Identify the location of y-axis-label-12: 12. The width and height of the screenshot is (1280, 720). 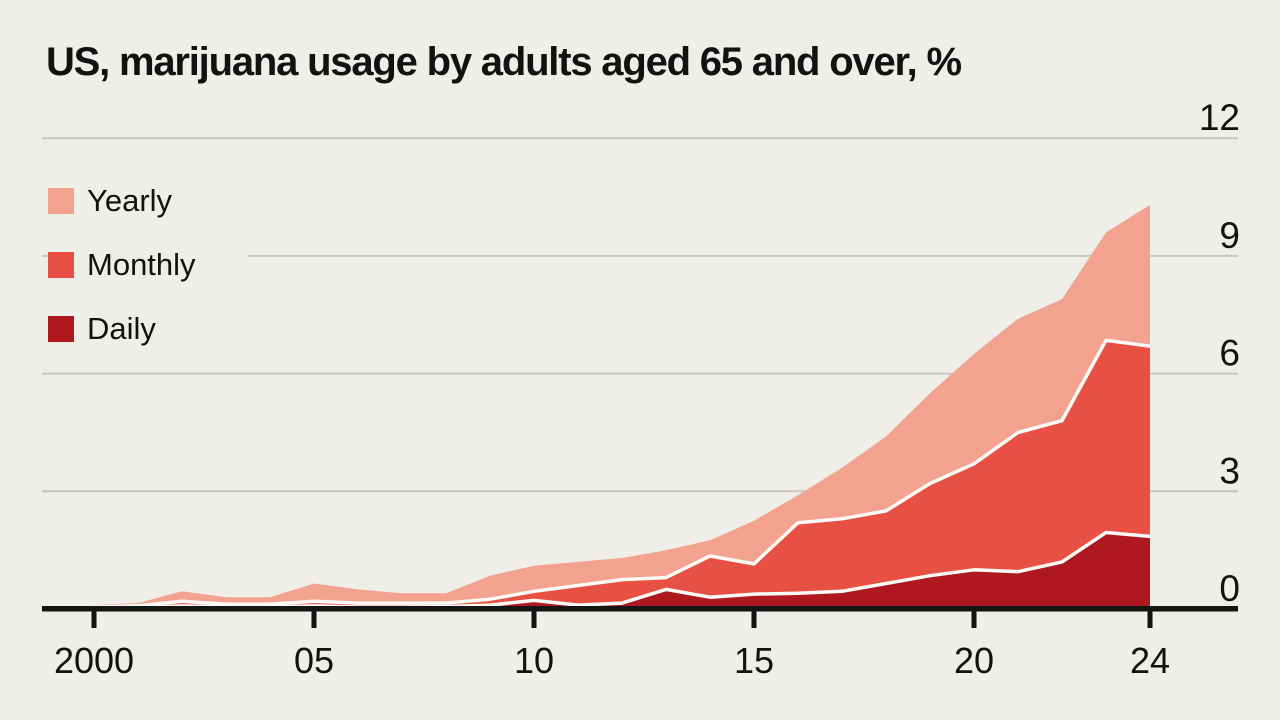
(1219, 117).